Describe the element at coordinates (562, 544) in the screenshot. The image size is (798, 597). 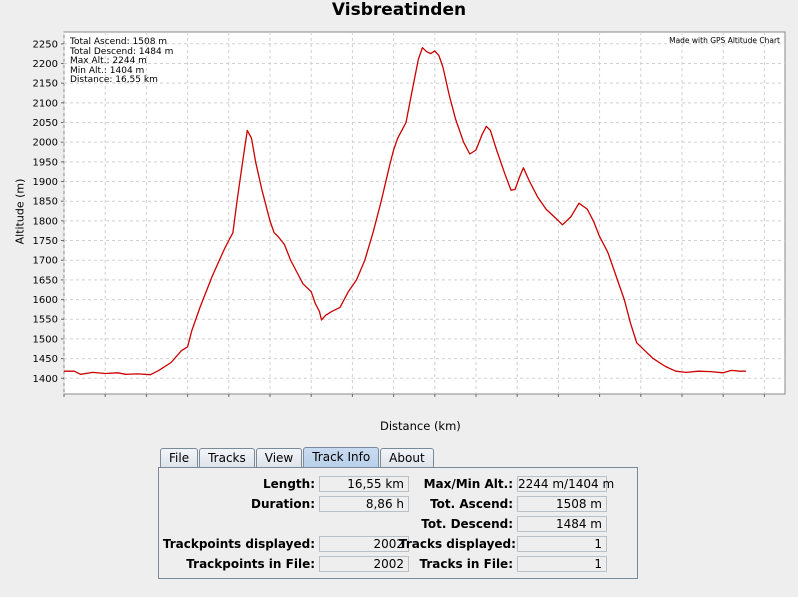
I see `tracks-displayed-field: 1` at that location.